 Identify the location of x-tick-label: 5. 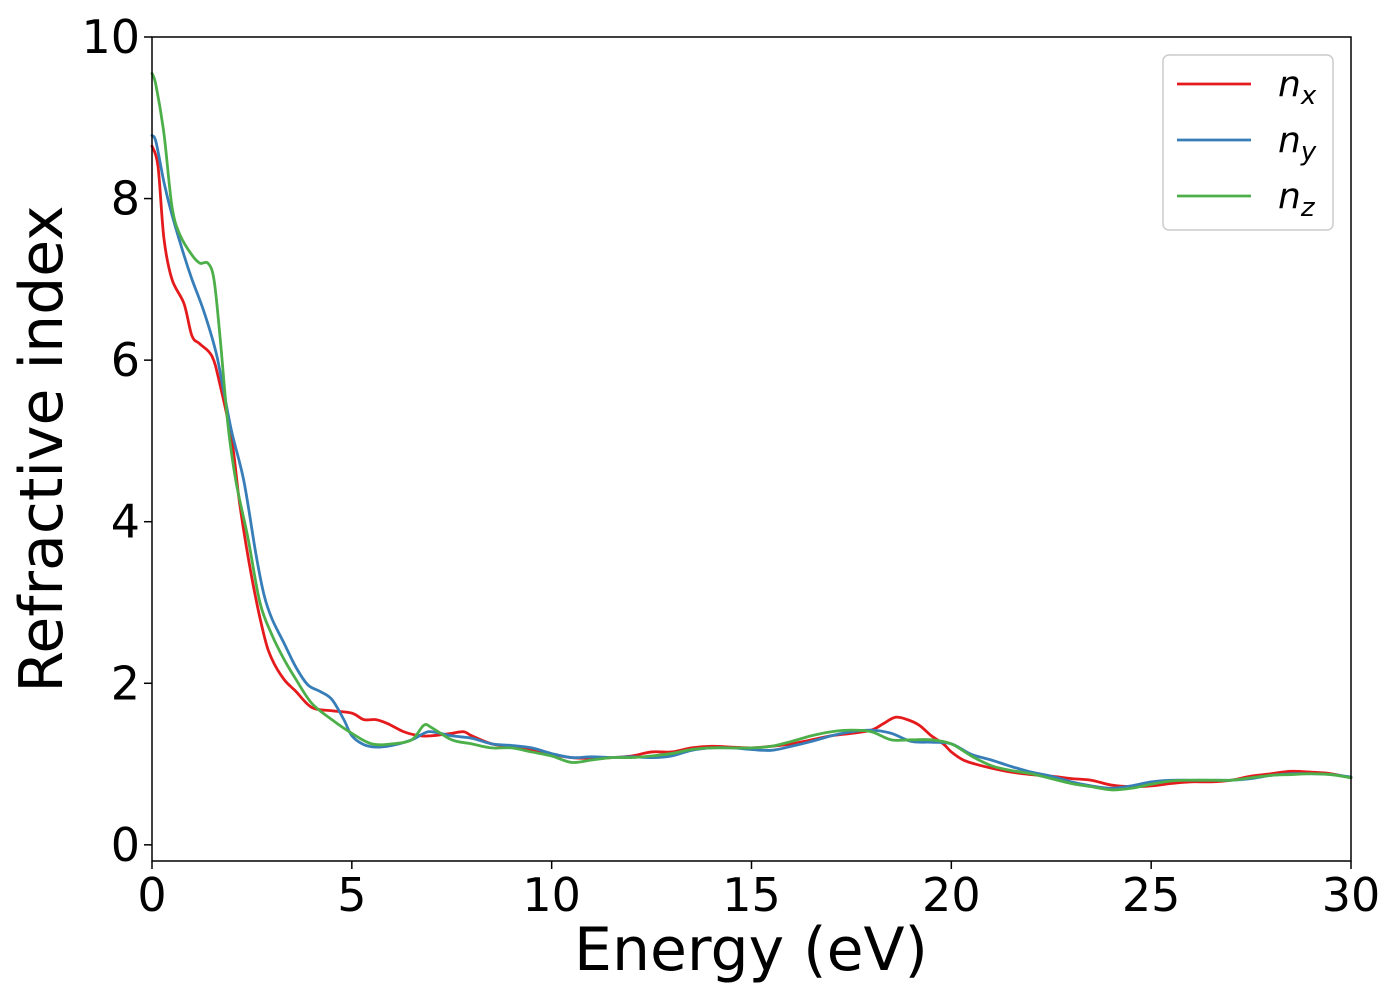
(351, 895).